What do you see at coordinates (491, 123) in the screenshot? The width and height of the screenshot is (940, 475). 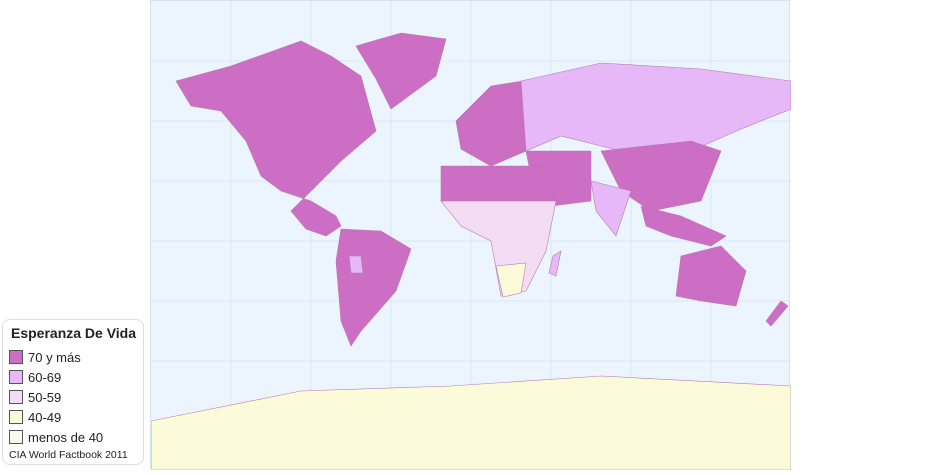 I see `europe` at bounding box center [491, 123].